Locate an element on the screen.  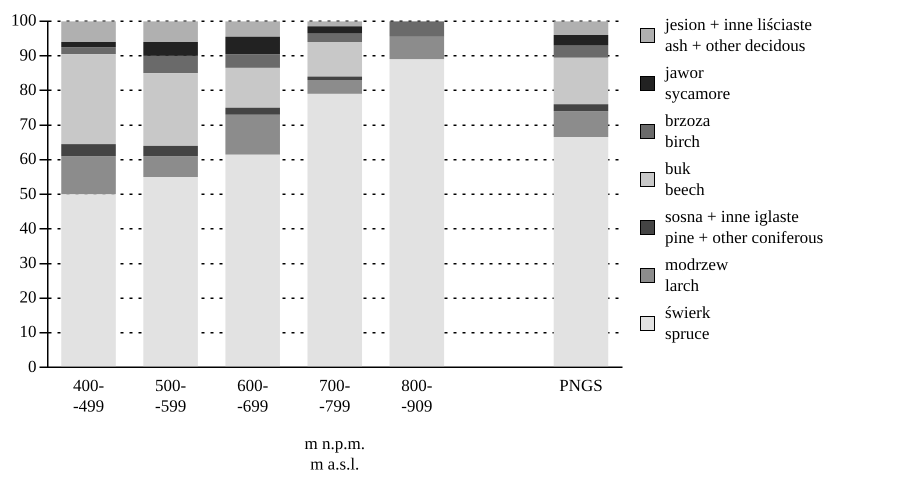
x-tick-label: 700- -799 is located at coordinates (335, 396).